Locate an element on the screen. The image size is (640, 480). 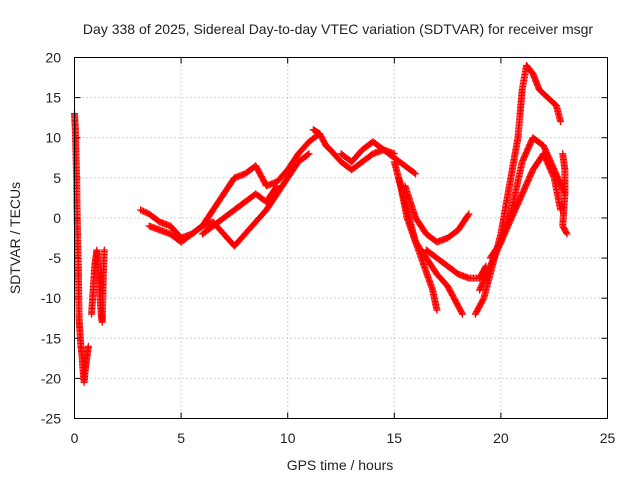
x-tick-label: 10 is located at coordinates (288, 438).